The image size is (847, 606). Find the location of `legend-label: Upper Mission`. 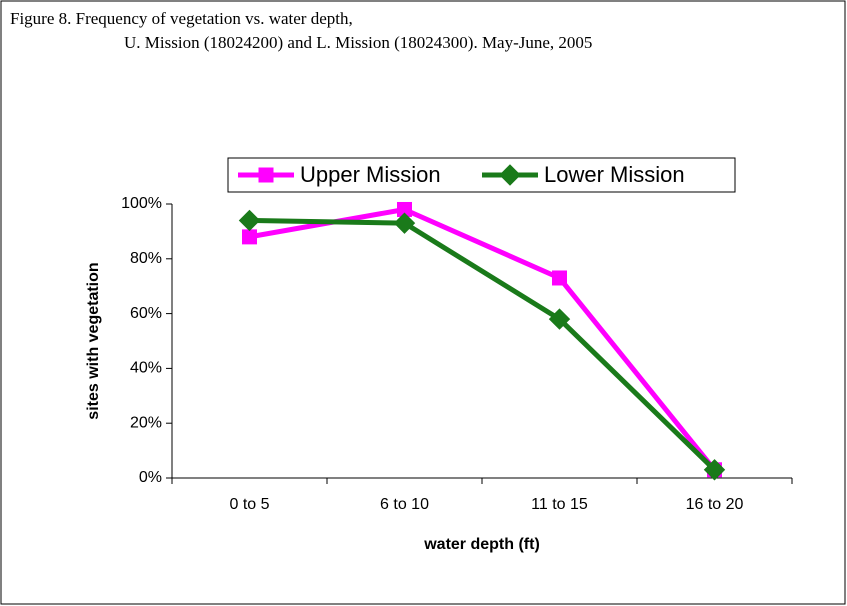

legend-label: Upper Mission is located at coordinates (370, 174).